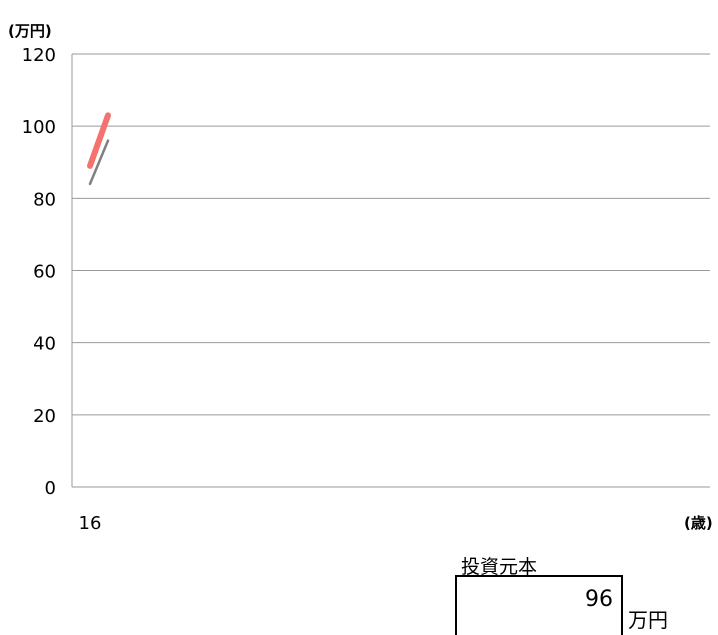 Image resolution: width=718 pixels, height=635 pixels. I want to click on x-tick-labels: 16, so click(90, 523).